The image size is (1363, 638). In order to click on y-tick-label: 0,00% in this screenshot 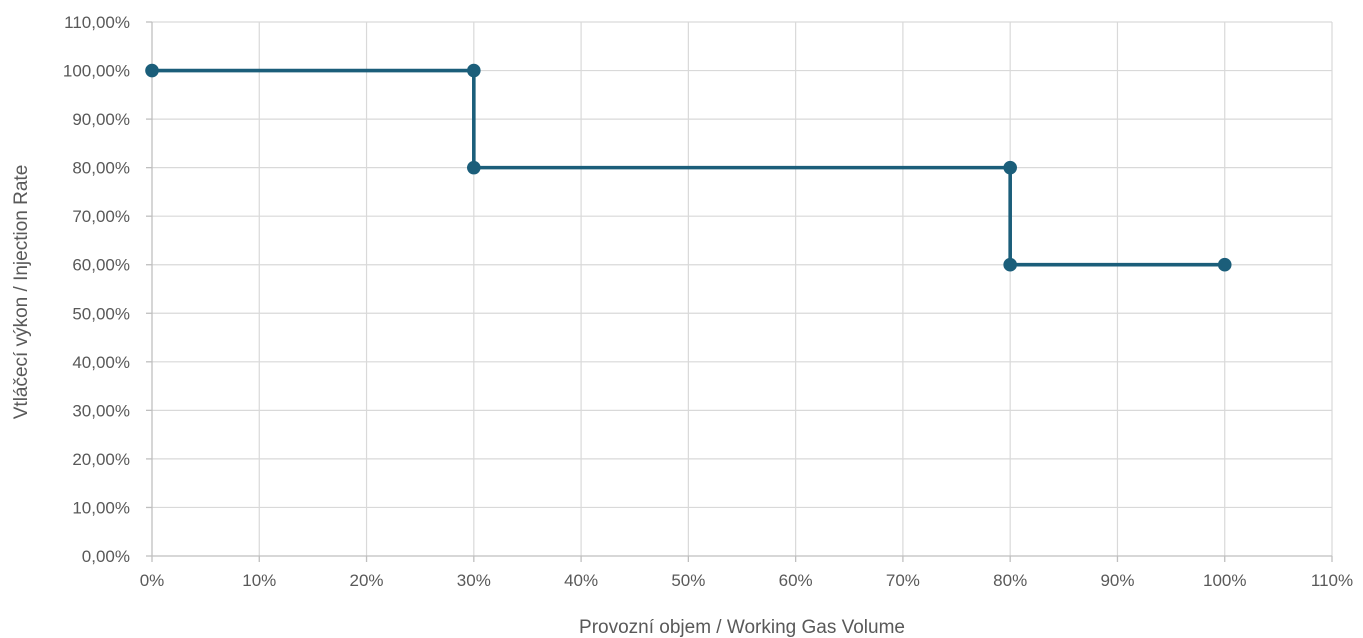, I will do `click(106, 556)`.